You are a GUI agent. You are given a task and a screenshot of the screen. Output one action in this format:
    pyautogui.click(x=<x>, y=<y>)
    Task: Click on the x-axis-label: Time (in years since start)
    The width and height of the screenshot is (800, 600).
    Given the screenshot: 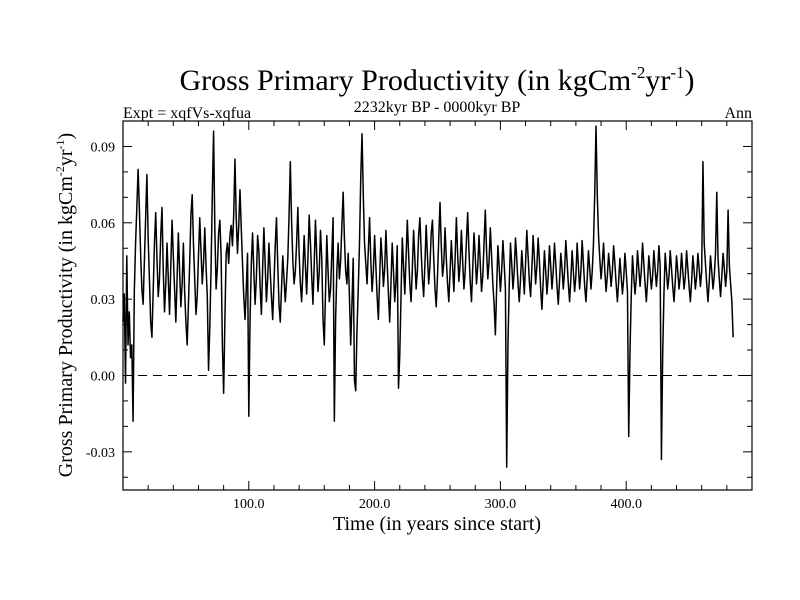 What is the action you would take?
    pyautogui.click(x=437, y=524)
    